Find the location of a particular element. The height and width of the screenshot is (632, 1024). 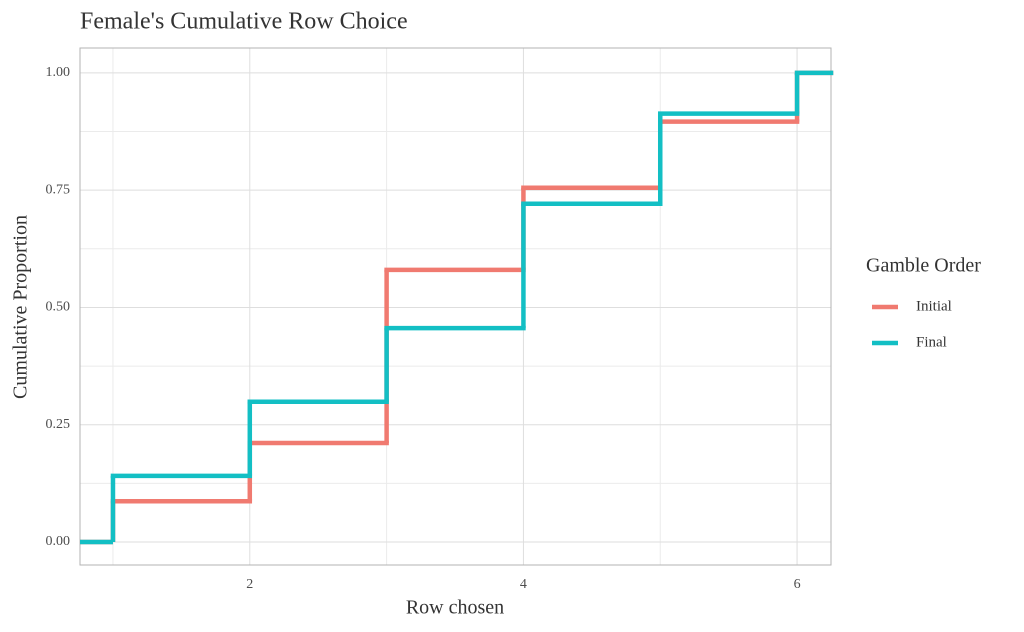

y-tick-label: 0.75 is located at coordinates (58, 189).